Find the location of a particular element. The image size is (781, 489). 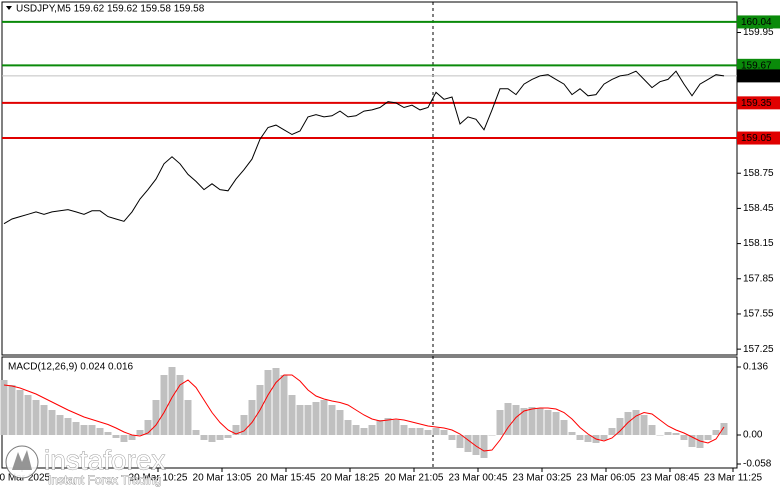

y-tick-label: 158.15 is located at coordinates (758, 243).